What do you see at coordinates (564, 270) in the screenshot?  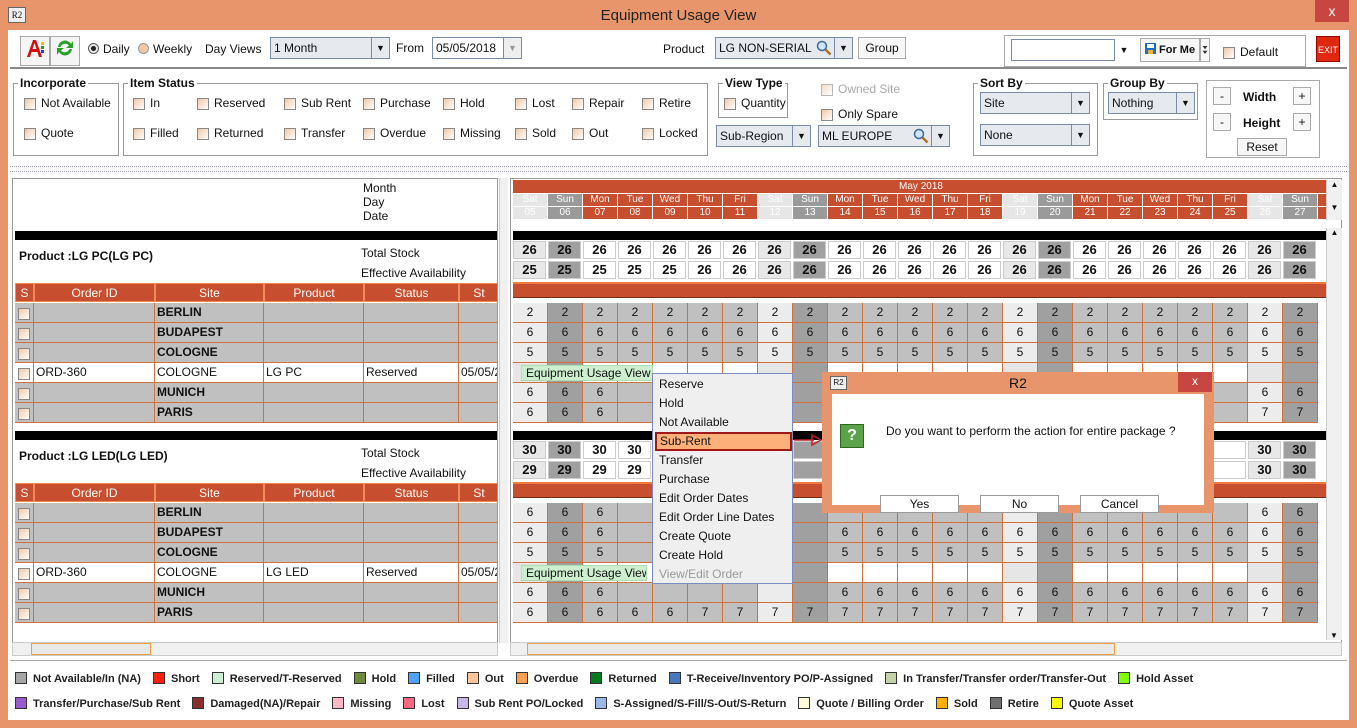 I see `availability-cell: 25` at bounding box center [564, 270].